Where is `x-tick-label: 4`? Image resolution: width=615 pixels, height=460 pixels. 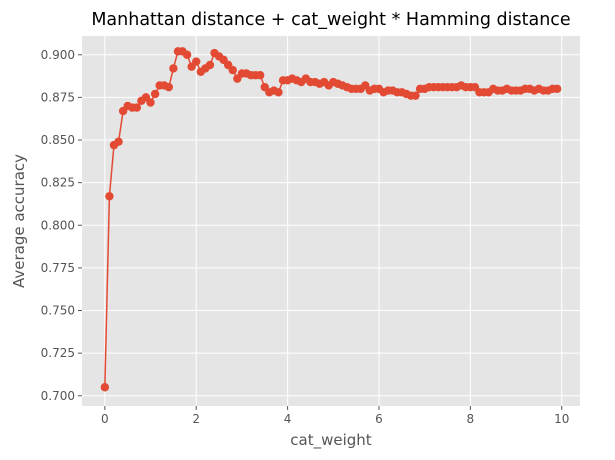 x-tick-label: 4 is located at coordinates (288, 419).